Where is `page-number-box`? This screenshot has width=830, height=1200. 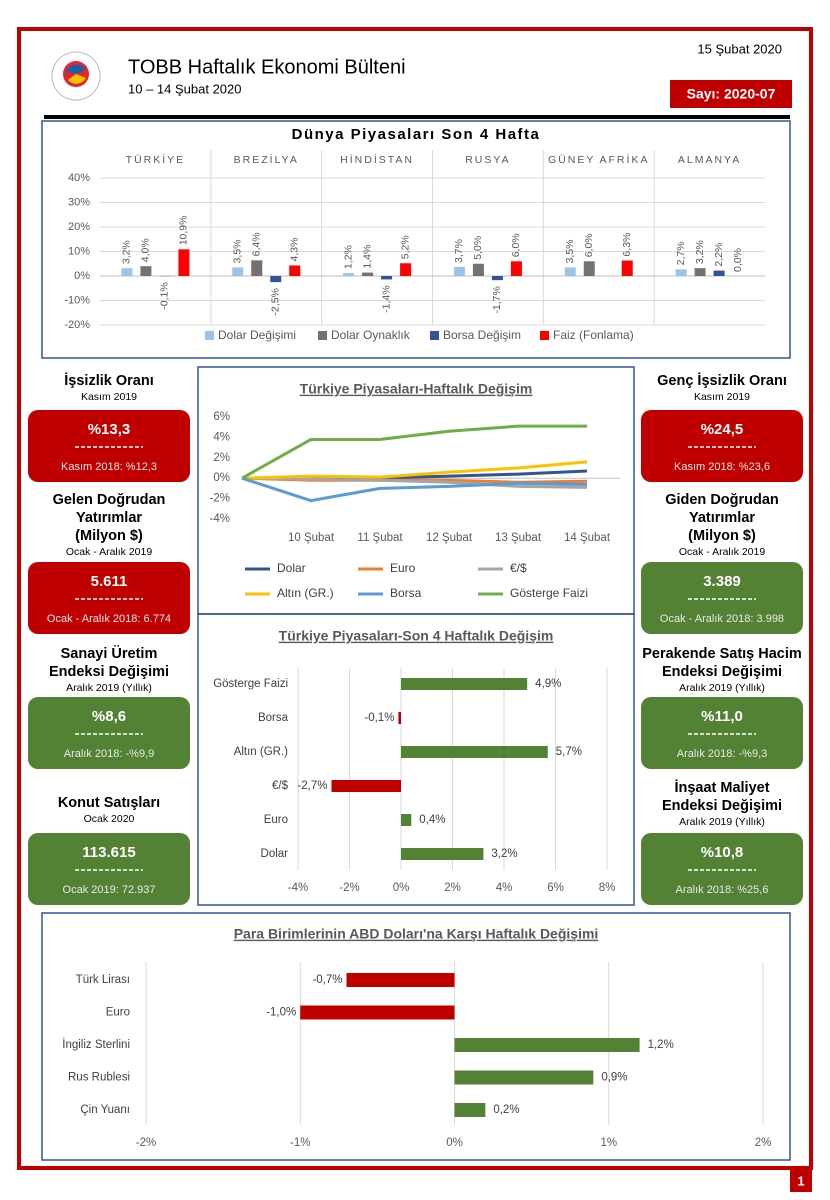
page-number-box is located at coordinates (801, 1181).